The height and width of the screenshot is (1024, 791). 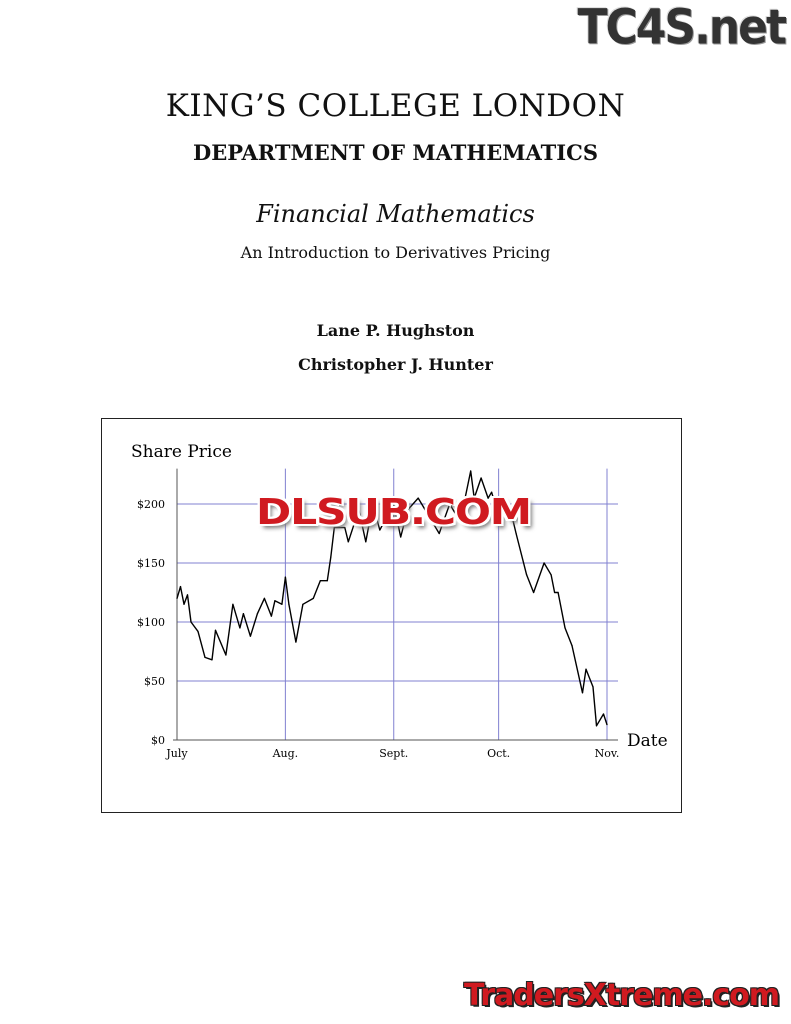 I want to click on y-tick-label: $0, so click(x=158, y=740).